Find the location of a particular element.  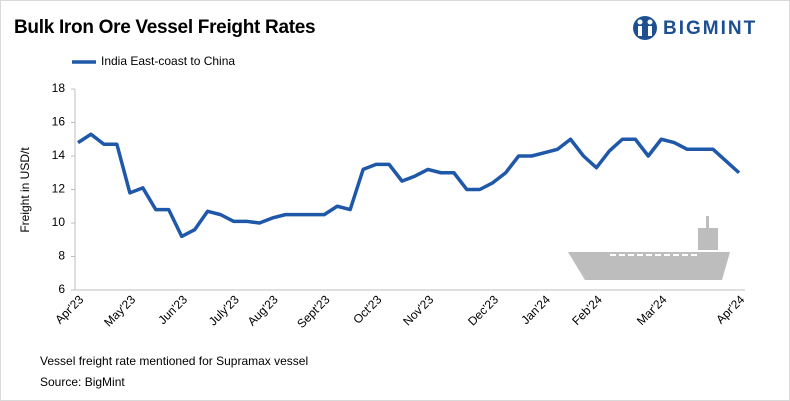

ship-icon is located at coordinates (649, 248).